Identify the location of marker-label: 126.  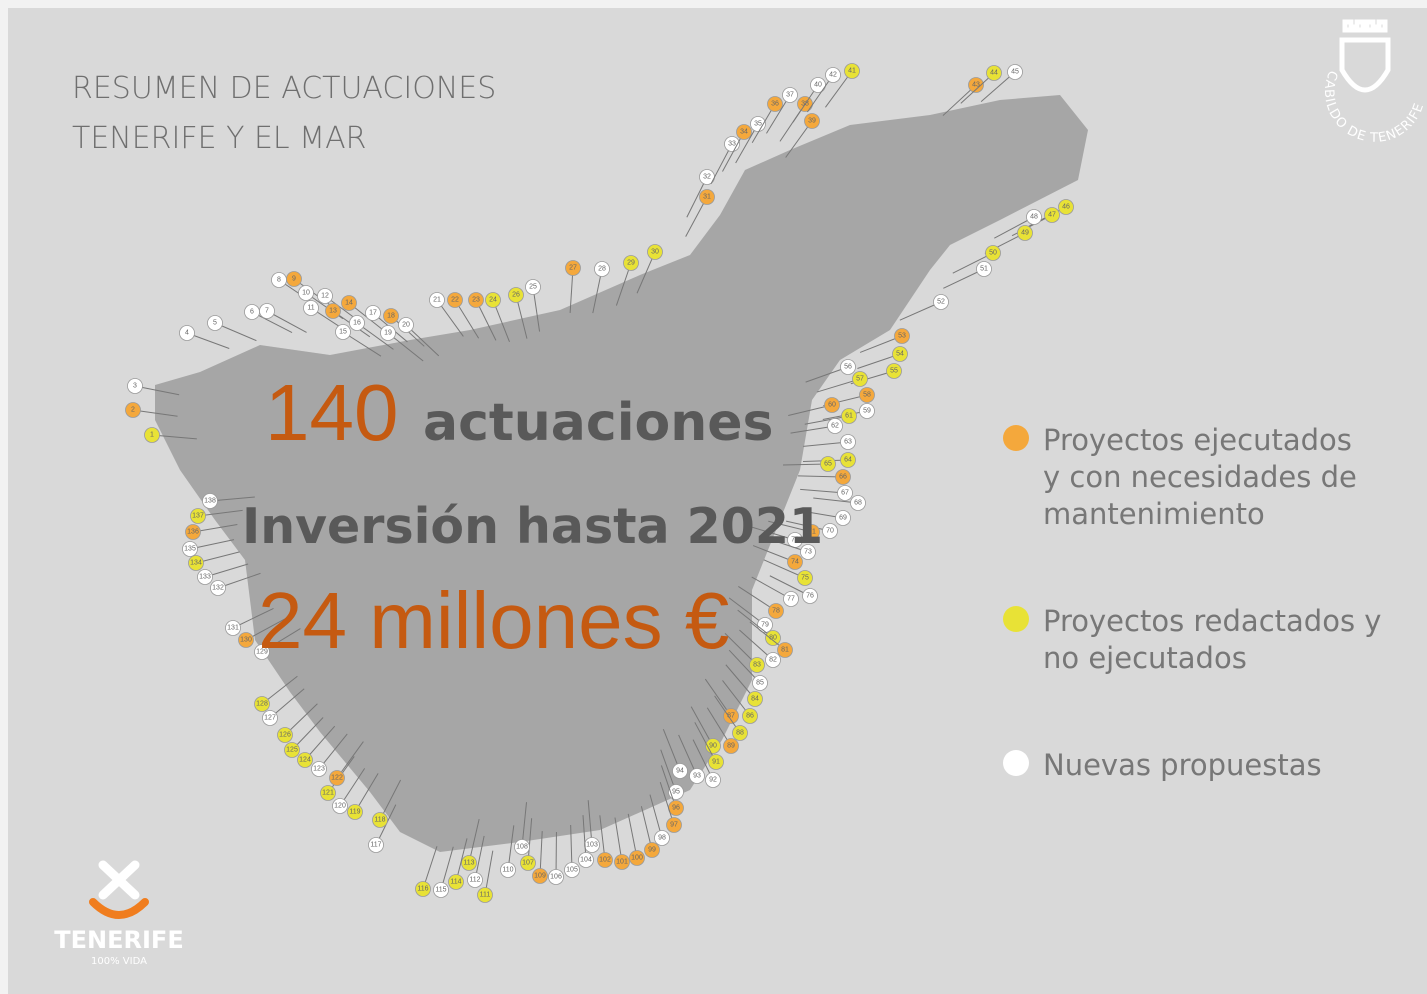
(285, 735).